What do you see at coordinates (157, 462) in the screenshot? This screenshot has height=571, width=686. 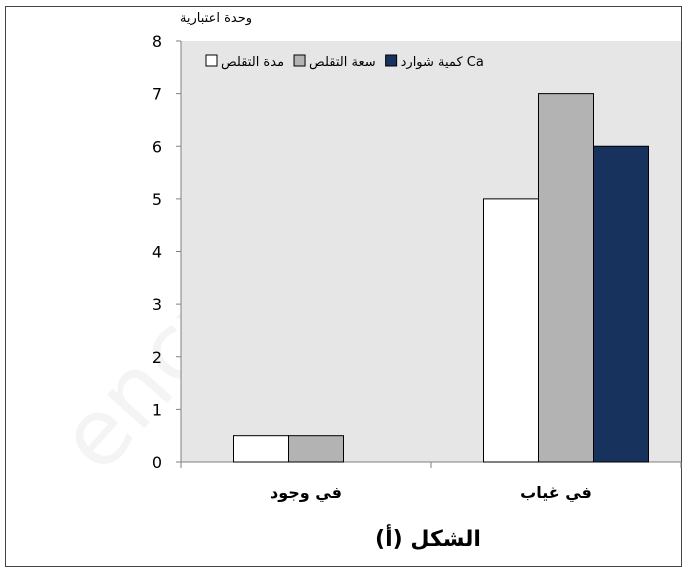 I see `y-tick-label: 0` at bounding box center [157, 462].